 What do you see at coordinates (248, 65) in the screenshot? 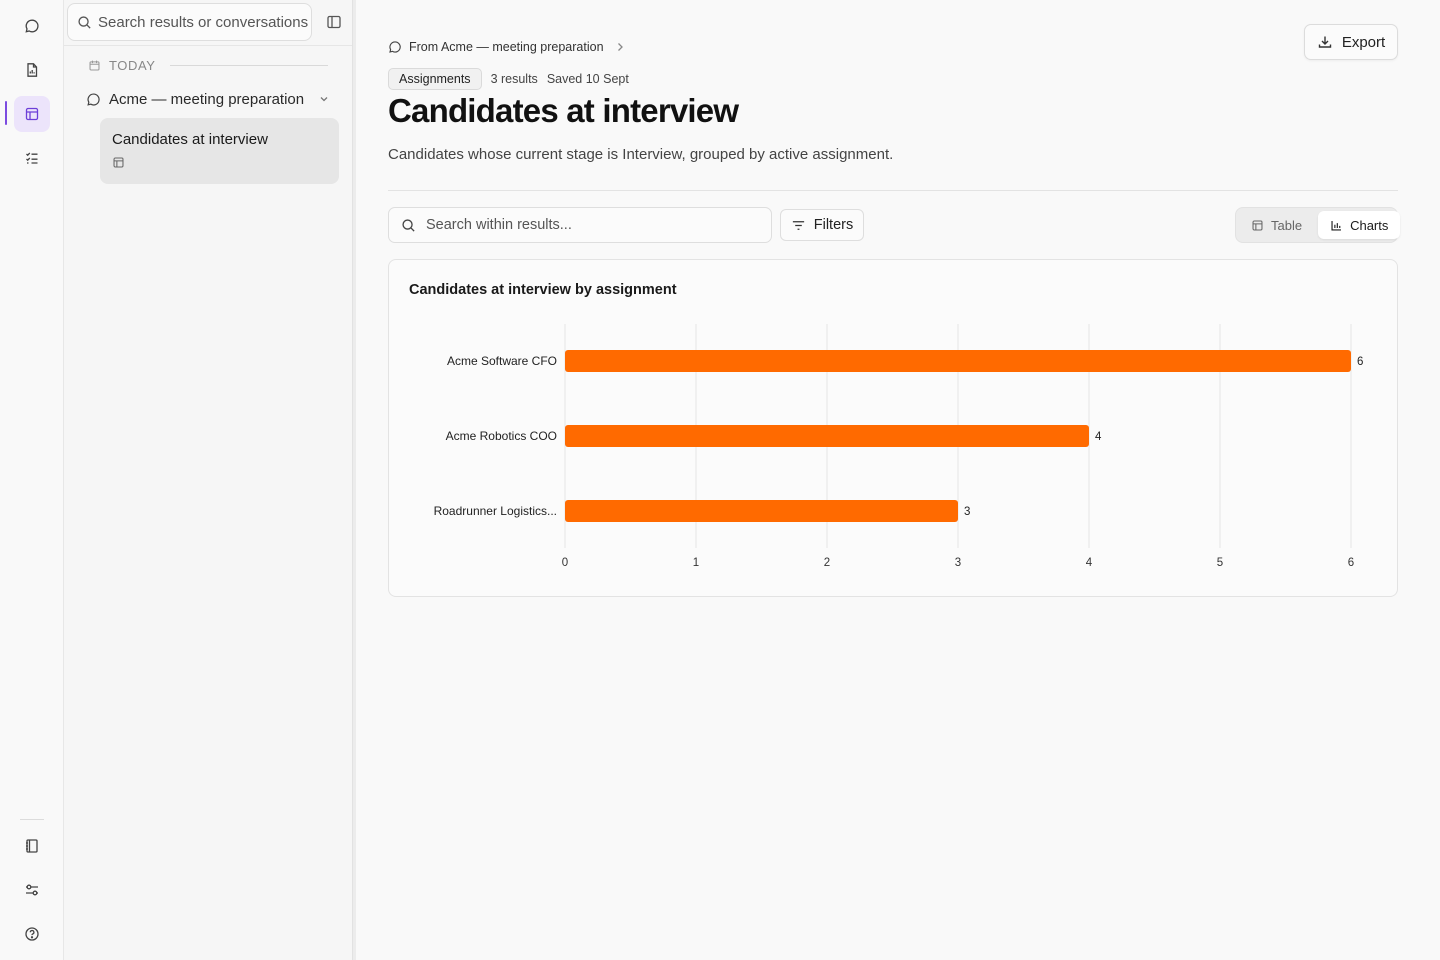
I see `group-divider` at bounding box center [248, 65].